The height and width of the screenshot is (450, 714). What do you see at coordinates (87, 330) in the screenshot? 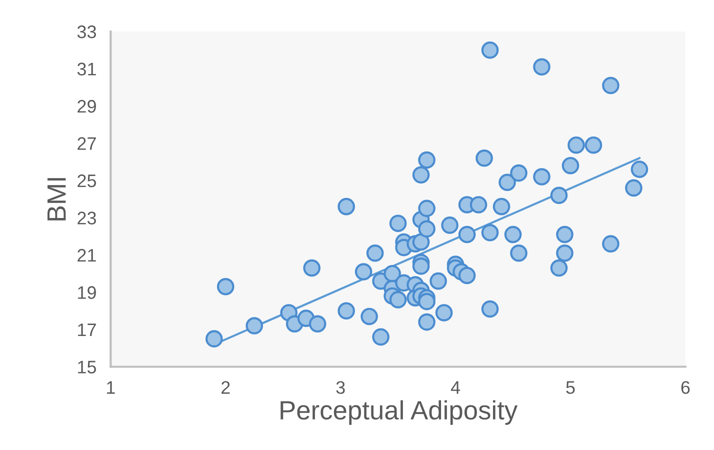
I see `y-tick-label: 17` at bounding box center [87, 330].